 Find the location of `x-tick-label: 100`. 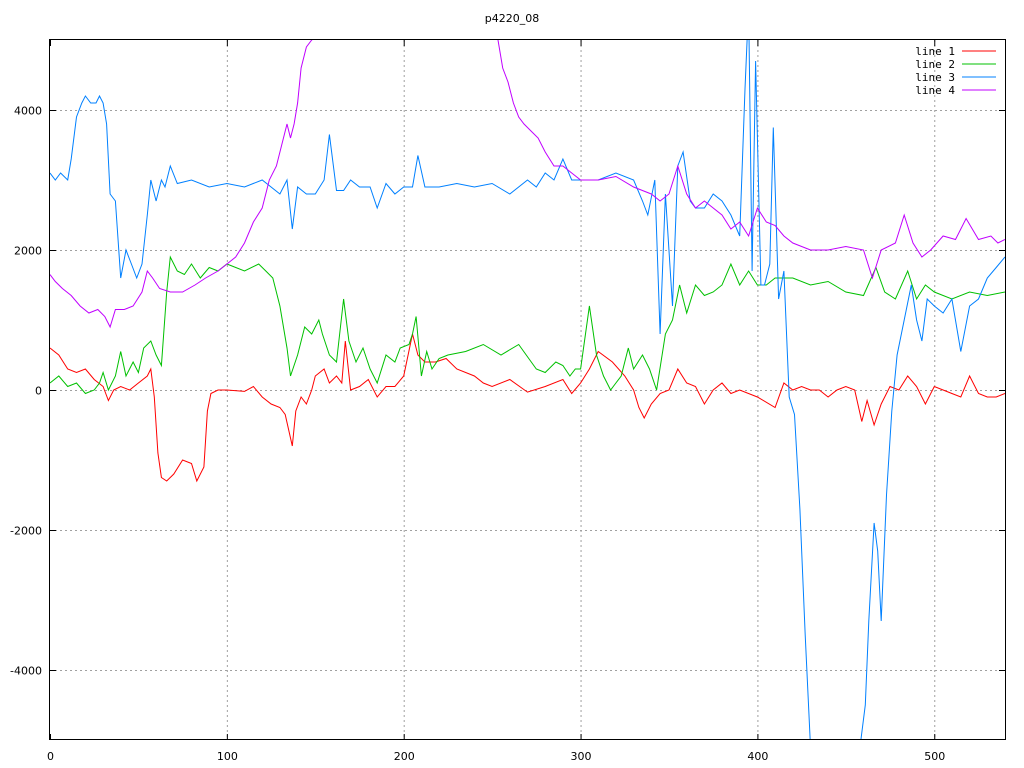

x-tick-label: 100 is located at coordinates (227, 756).